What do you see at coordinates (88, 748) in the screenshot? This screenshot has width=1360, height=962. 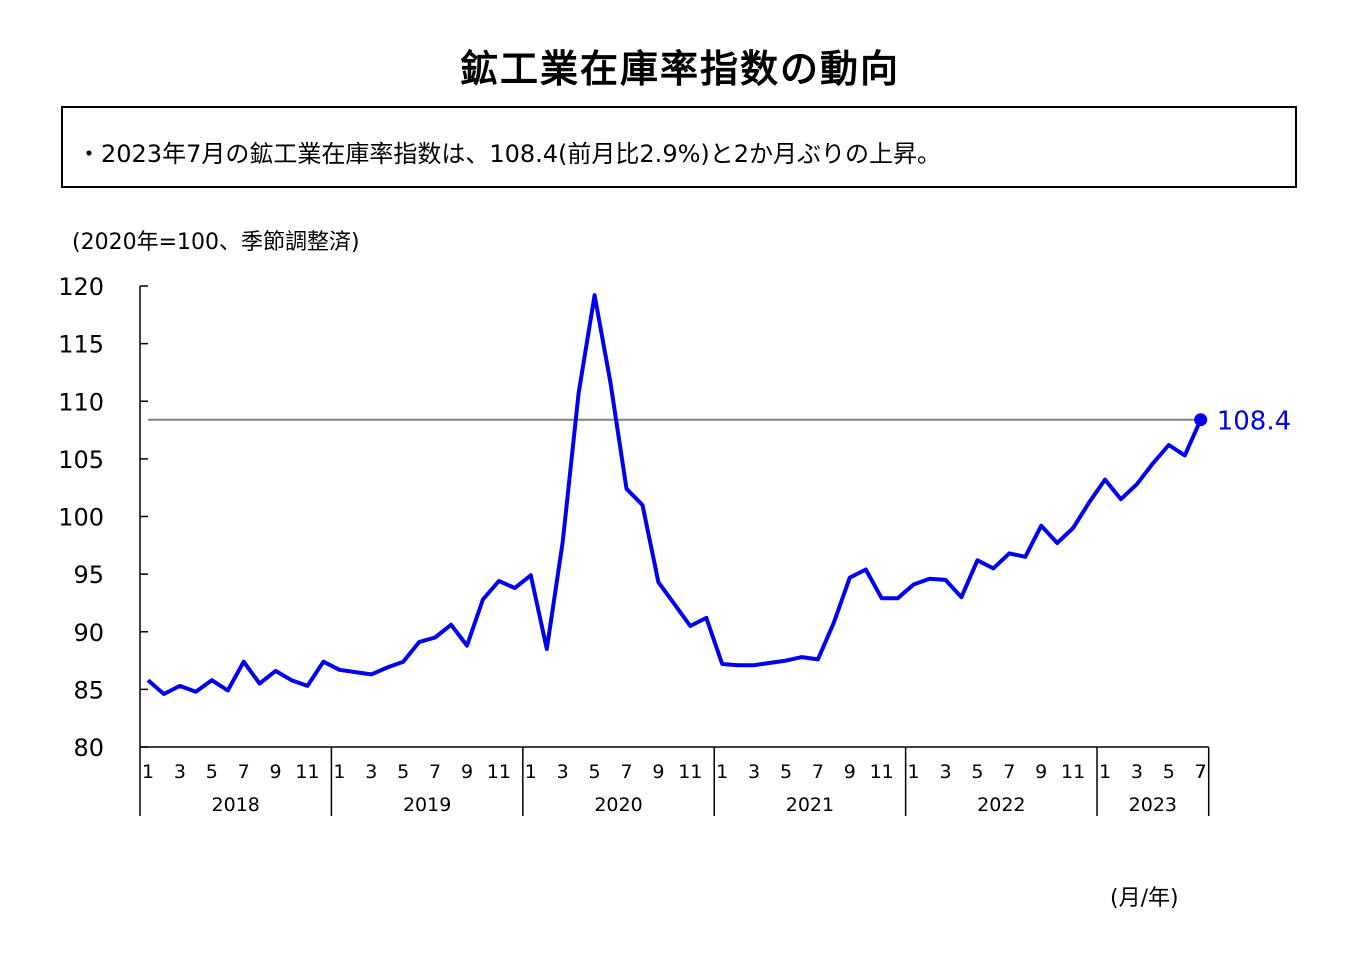 I see `y-tick-label: 80` at bounding box center [88, 748].